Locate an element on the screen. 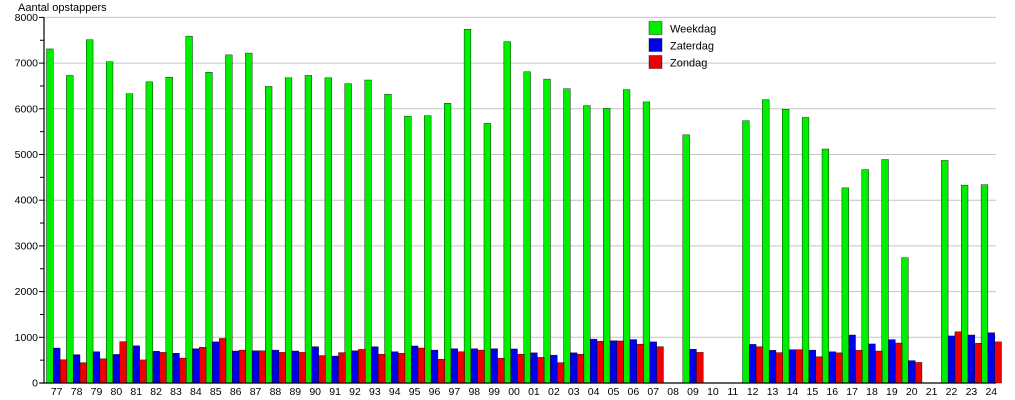  x-axis-label-11: 11 is located at coordinates (732, 392).